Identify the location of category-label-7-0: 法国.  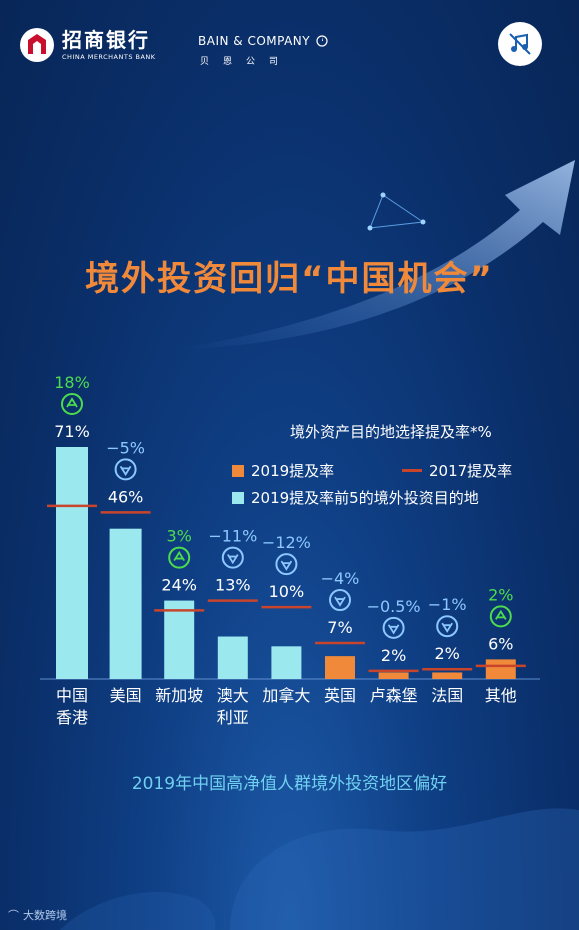
(447, 695).